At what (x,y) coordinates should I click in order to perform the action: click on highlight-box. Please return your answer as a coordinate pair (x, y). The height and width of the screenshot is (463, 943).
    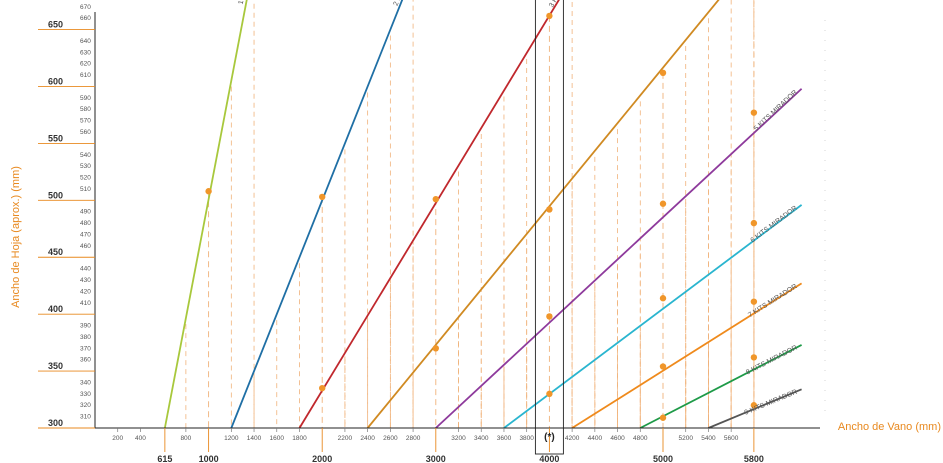
    Looking at the image, I should click on (549, 227).